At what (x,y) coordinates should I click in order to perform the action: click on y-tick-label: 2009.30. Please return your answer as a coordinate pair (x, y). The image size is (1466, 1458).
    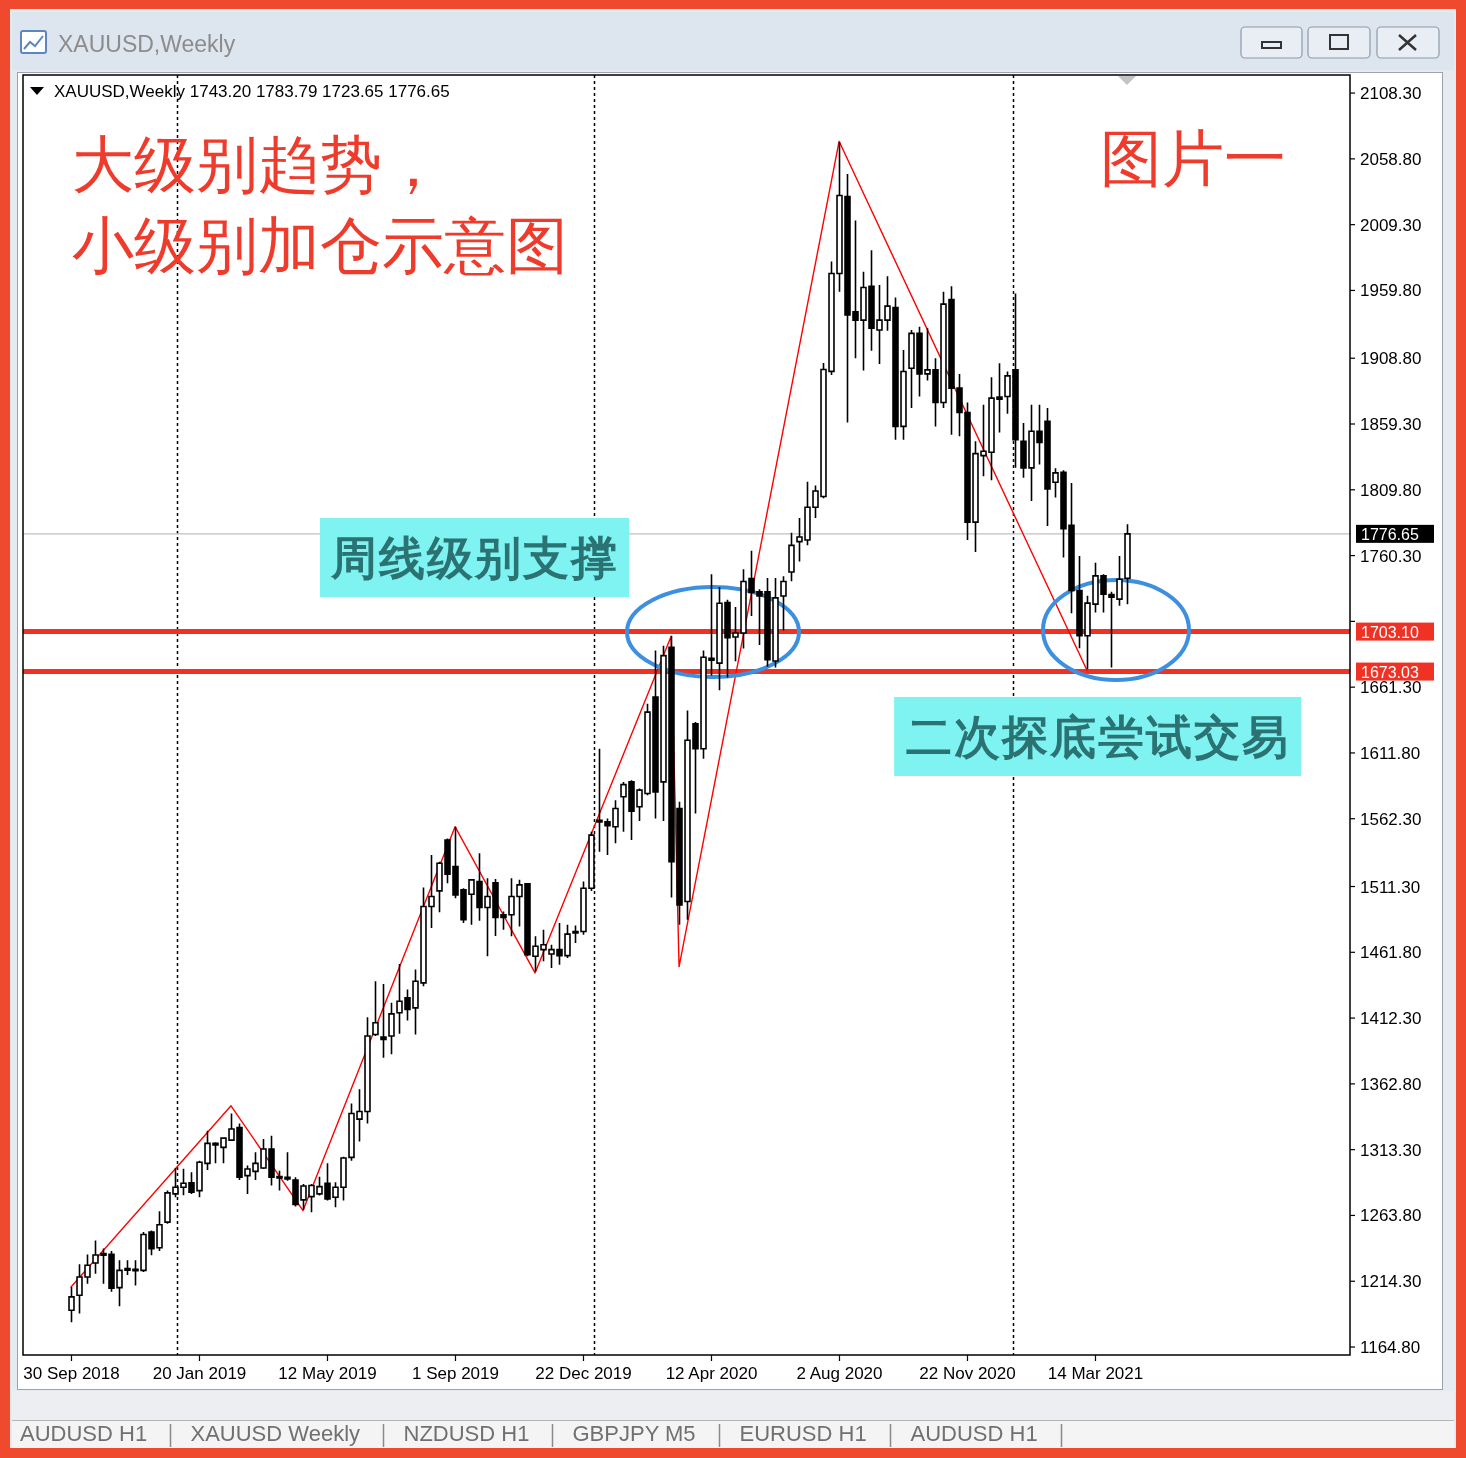
    Looking at the image, I should click on (1391, 225).